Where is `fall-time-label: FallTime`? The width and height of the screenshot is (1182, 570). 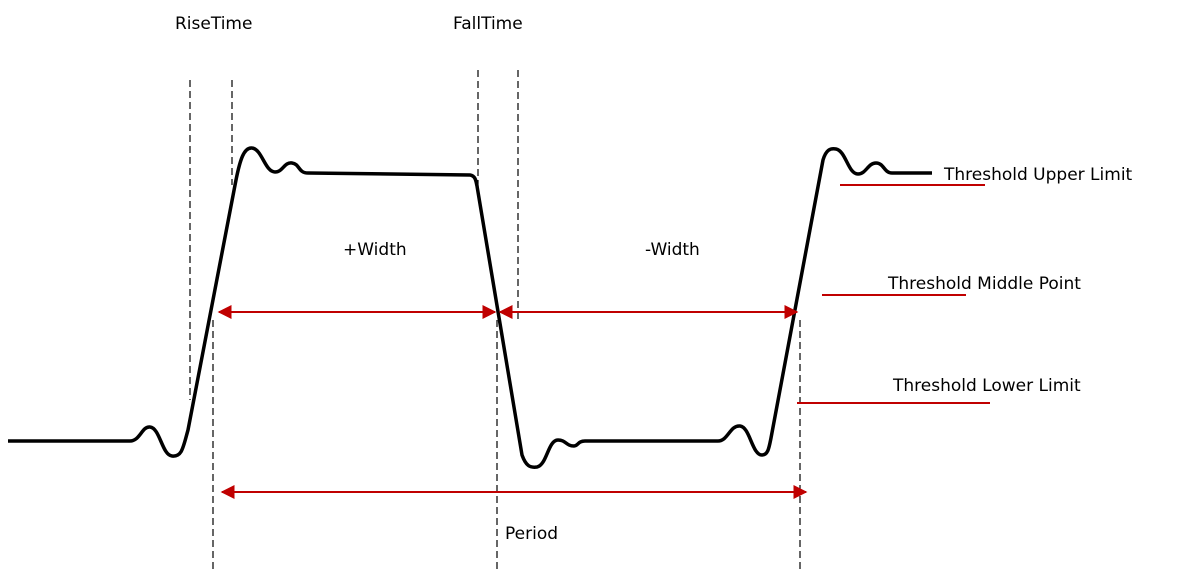
fall-time-label: FallTime is located at coordinates (488, 24).